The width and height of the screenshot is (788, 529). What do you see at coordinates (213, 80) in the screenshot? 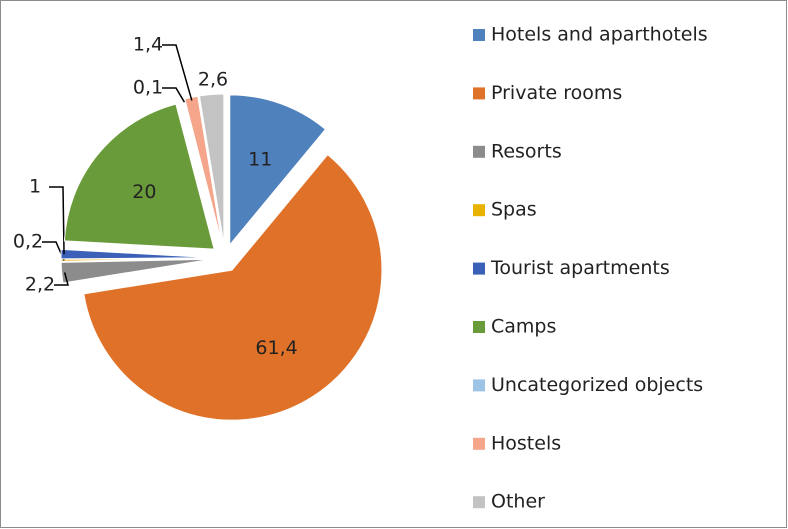
I see `data-label: 2,6` at bounding box center [213, 80].